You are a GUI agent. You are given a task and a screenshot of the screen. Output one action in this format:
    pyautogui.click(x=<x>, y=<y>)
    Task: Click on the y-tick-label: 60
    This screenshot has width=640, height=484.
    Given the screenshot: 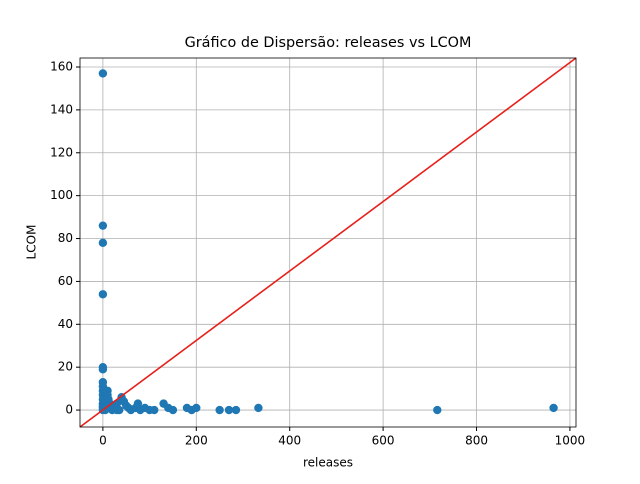 What is the action you would take?
    pyautogui.click(x=65, y=281)
    